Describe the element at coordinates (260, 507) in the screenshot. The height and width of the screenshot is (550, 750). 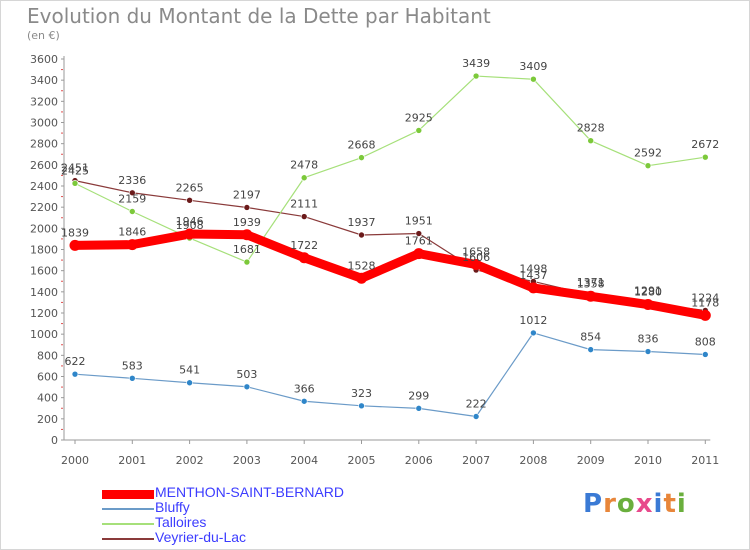
I see `legend-item-bluffy: Bluffy` at that location.